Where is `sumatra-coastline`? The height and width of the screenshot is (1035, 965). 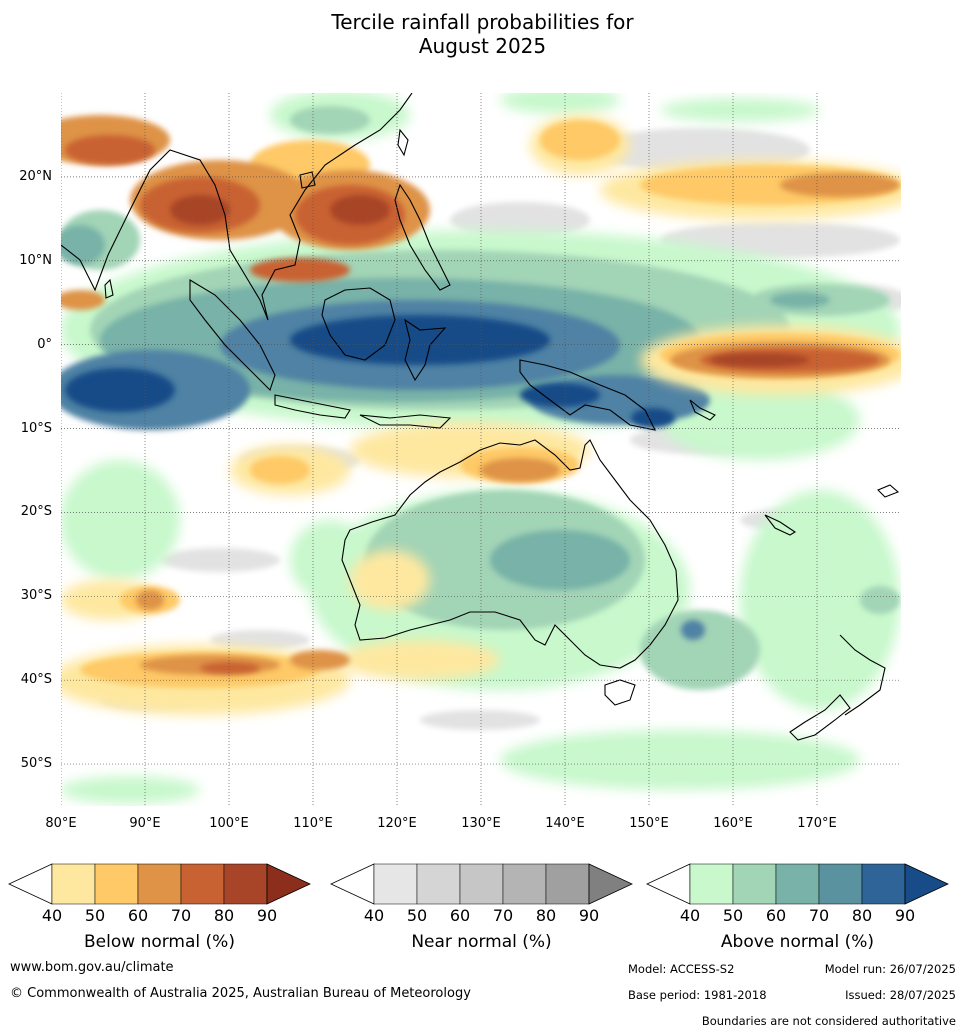 sumatra-coastline is located at coordinates (232, 335).